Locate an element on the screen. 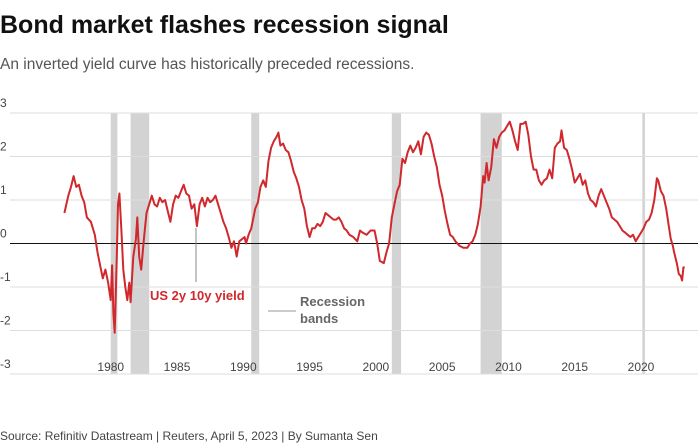 This screenshot has width=700, height=445. x-tick-label: 2005 is located at coordinates (442, 367).